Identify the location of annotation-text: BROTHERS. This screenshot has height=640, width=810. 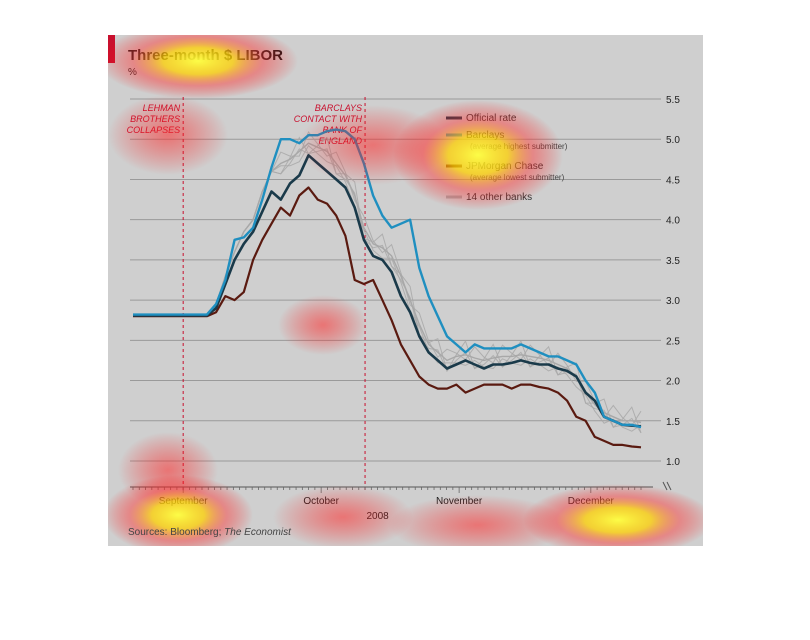
(155, 119).